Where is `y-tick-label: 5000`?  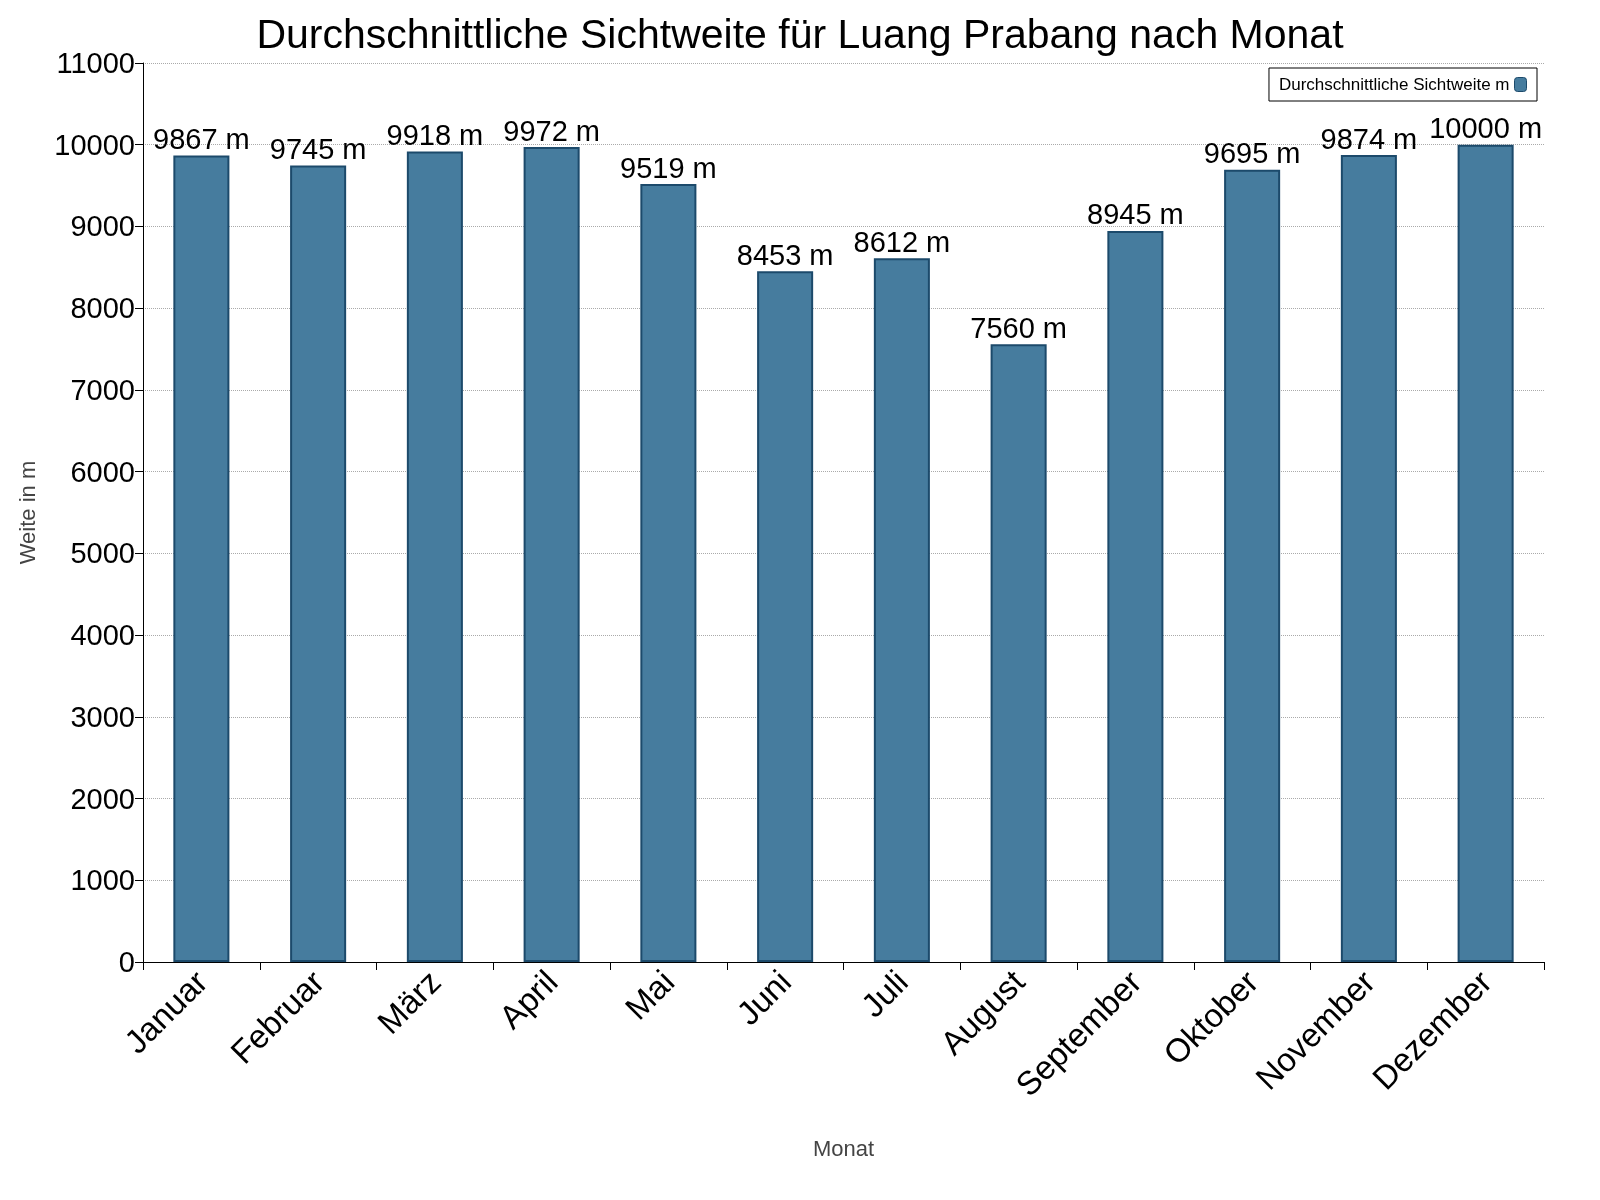 y-tick-label: 5000 is located at coordinates (102, 553).